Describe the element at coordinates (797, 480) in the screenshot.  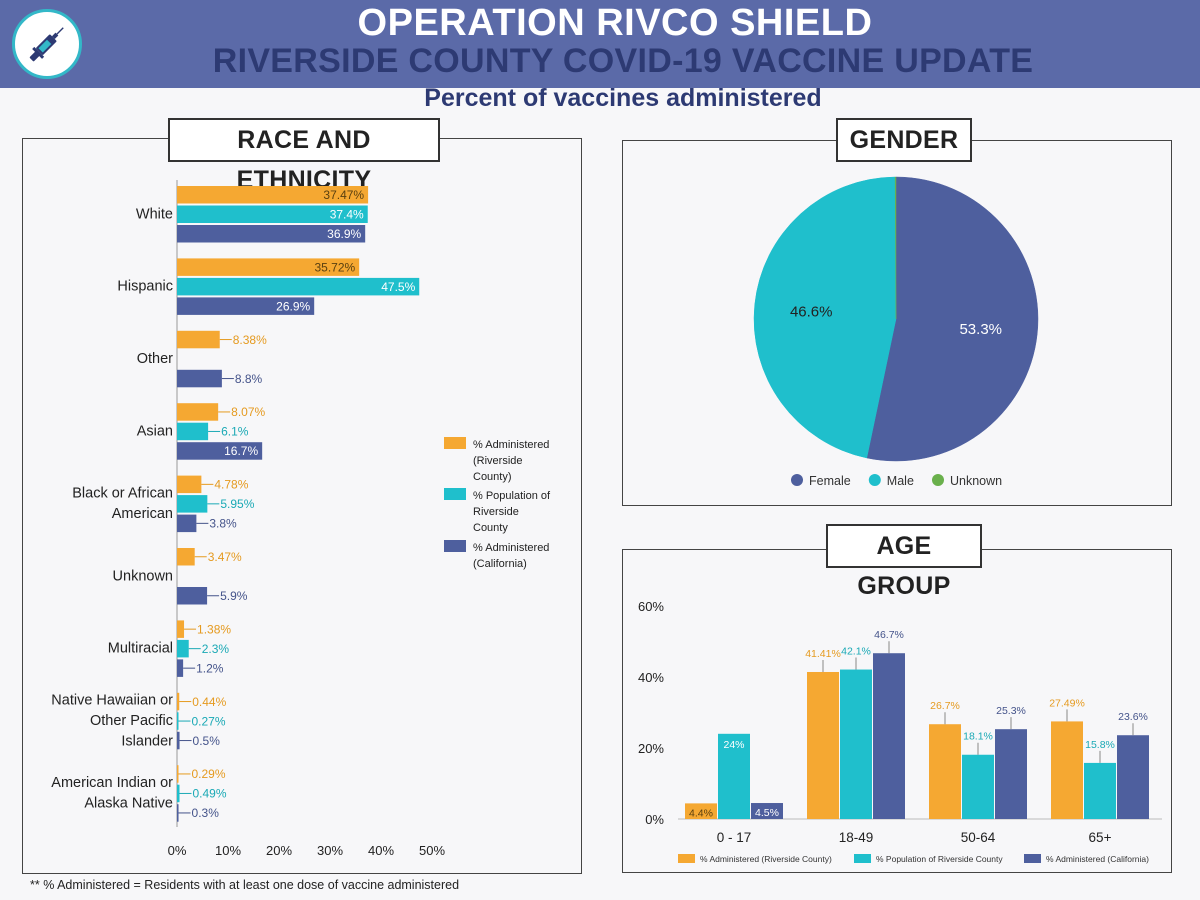
I see `legend-dot-female` at that location.